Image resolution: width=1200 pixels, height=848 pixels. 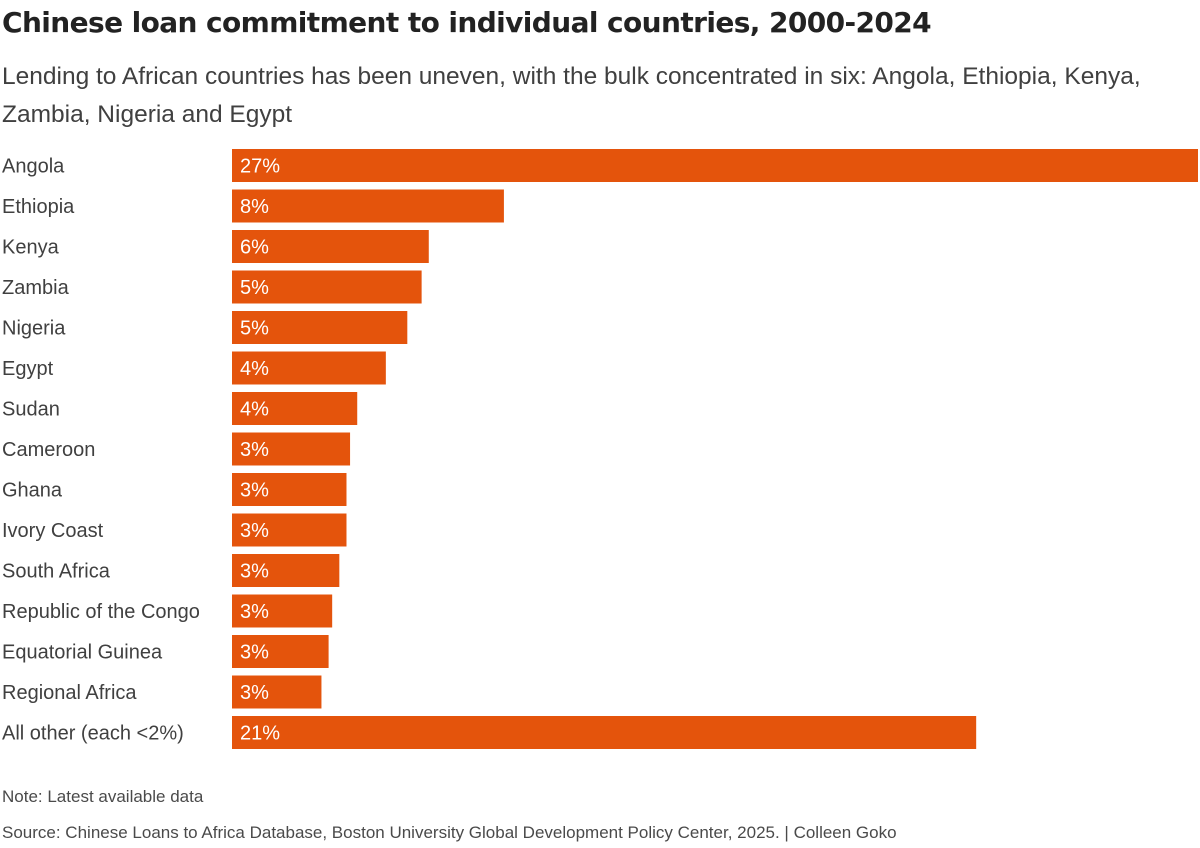 I want to click on category-label-equatorial-guinea: Equatorial Guinea, so click(x=82, y=653).